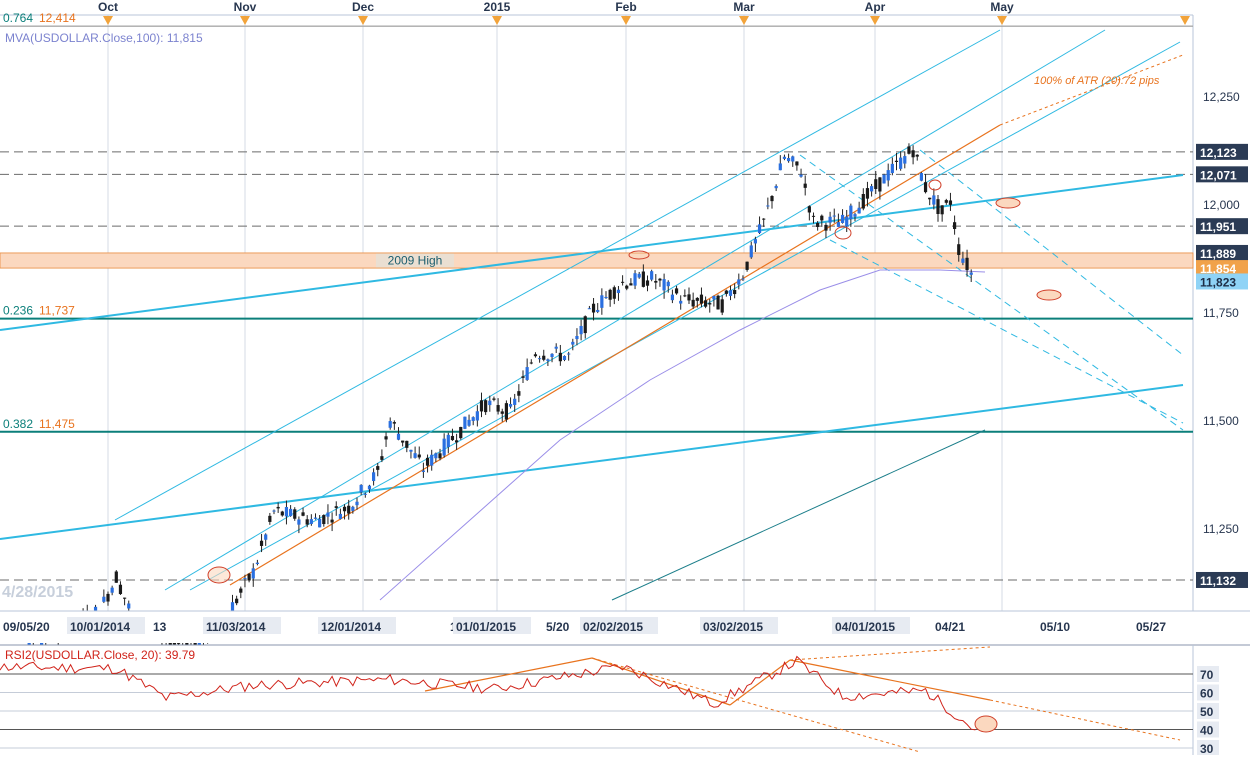 Image resolution: width=1250 pixels, height=760 pixels. Describe the element at coordinates (57, 311) in the screenshot. I see `fib-price-label: 11,737` at that location.